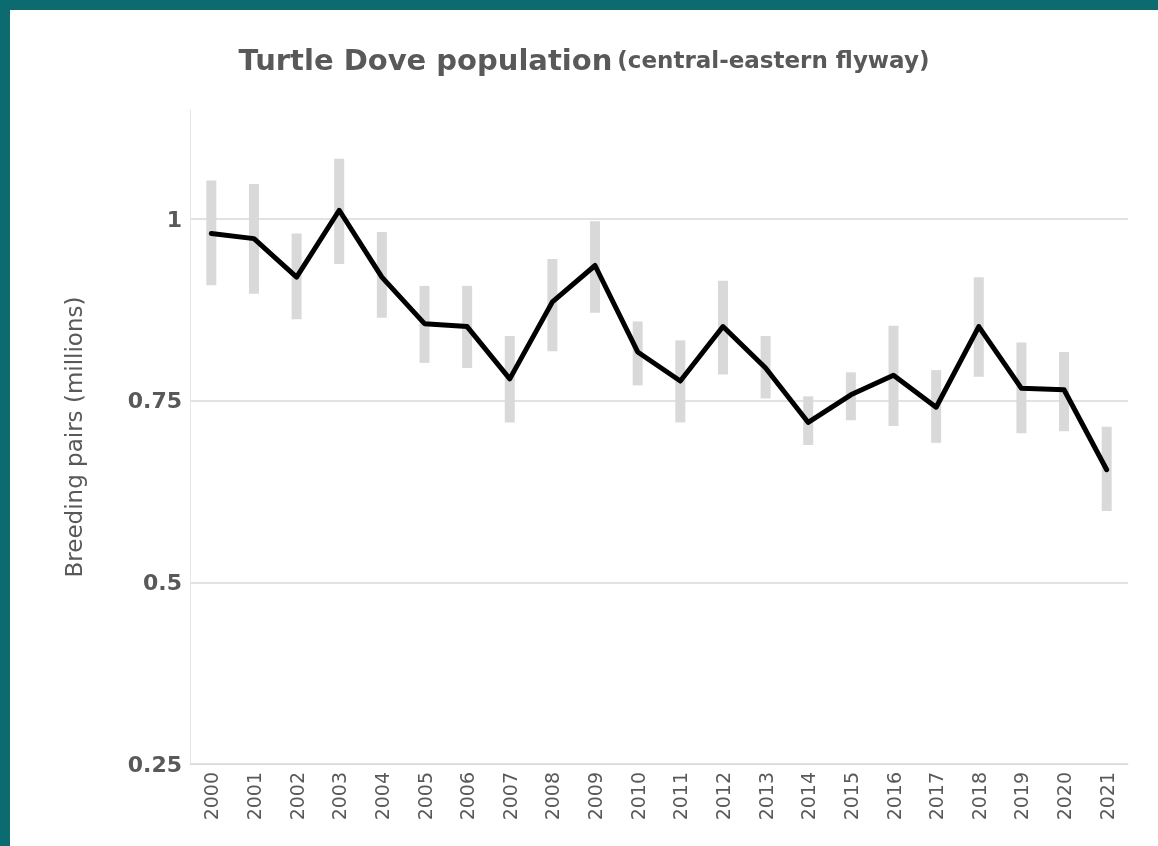  What do you see at coordinates (296, 796) in the screenshot?
I see `x-tick-label: 2002` at bounding box center [296, 796].